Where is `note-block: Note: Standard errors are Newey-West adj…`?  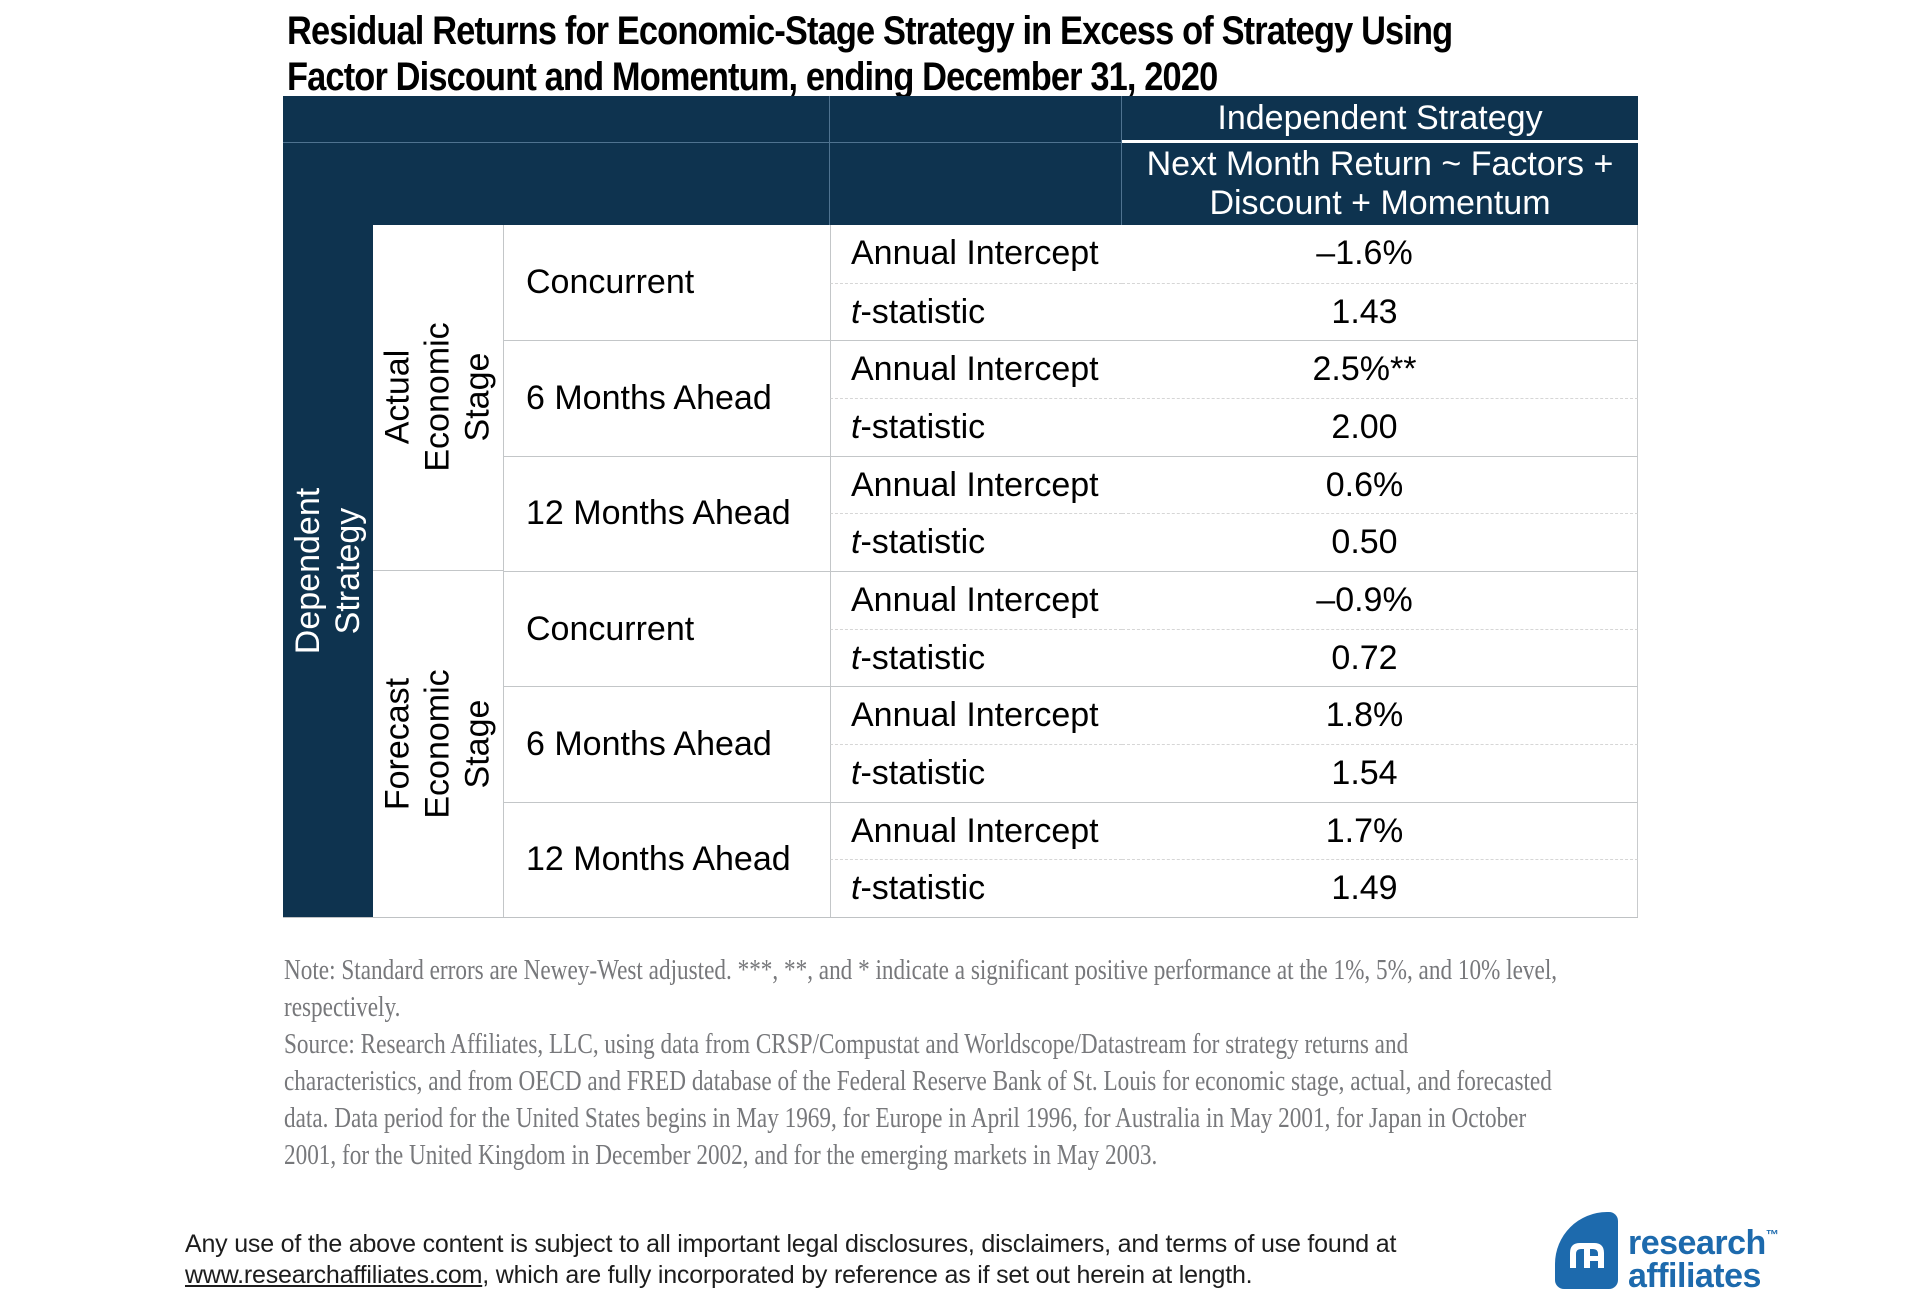
note-block: Note: Standard errors are Newey-West adj… is located at coordinates (1079, 1063).